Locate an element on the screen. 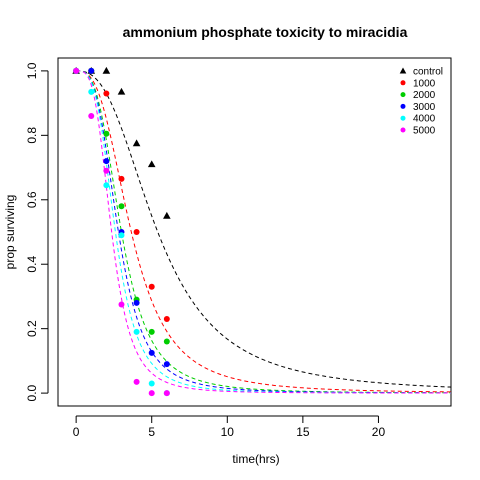 The width and height of the screenshot is (480, 480). y-tick-label: 0.4 is located at coordinates (32, 264).